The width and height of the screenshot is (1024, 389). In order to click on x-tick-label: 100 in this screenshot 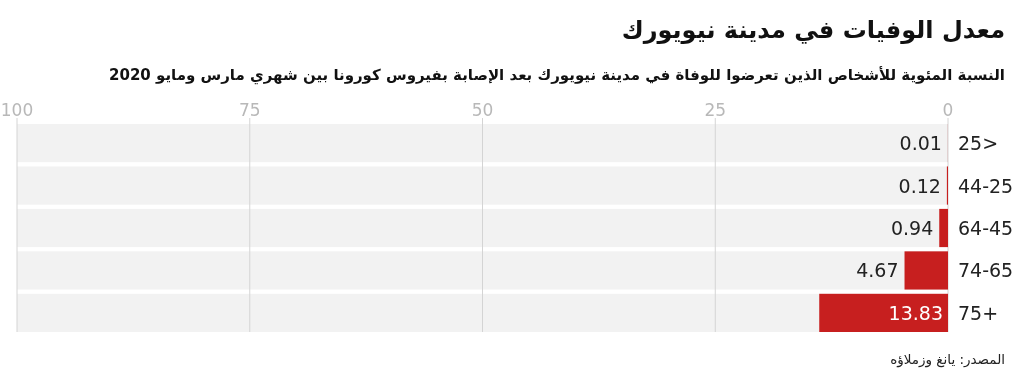, I will do `click(17, 110)`.